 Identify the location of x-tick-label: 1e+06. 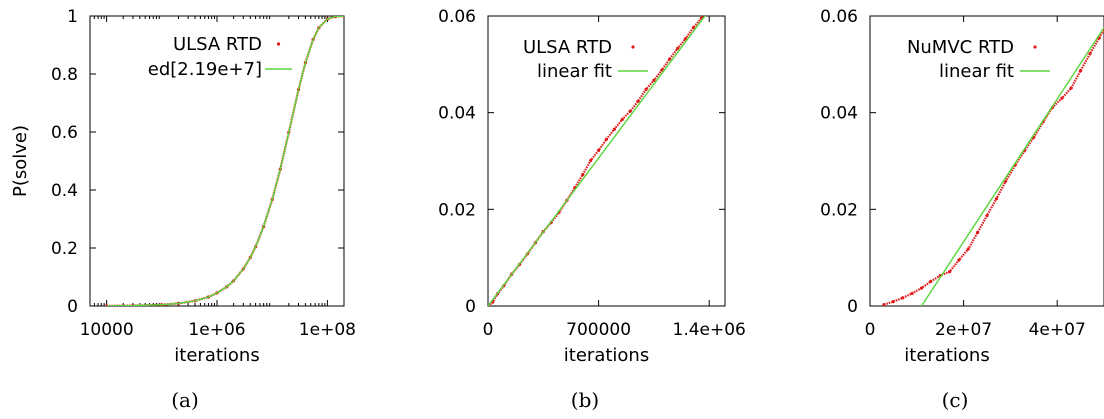
(216, 330).